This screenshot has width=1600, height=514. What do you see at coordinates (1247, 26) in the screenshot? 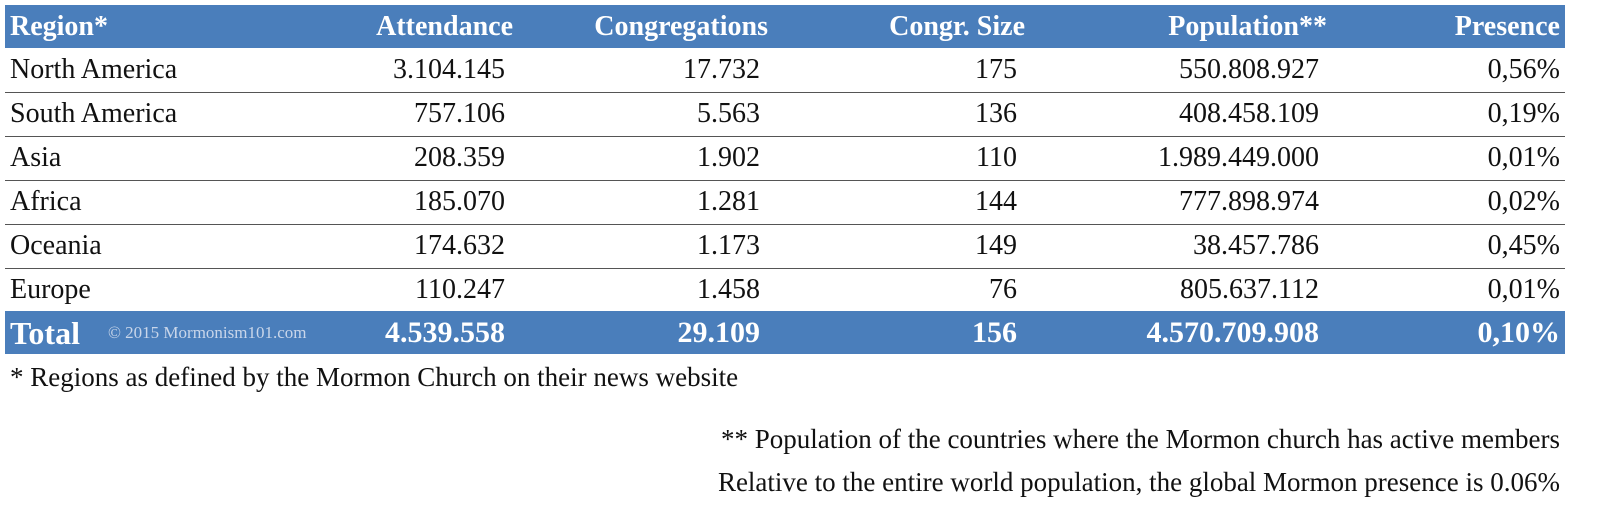
I see `header-cell: Population**` at bounding box center [1247, 26].